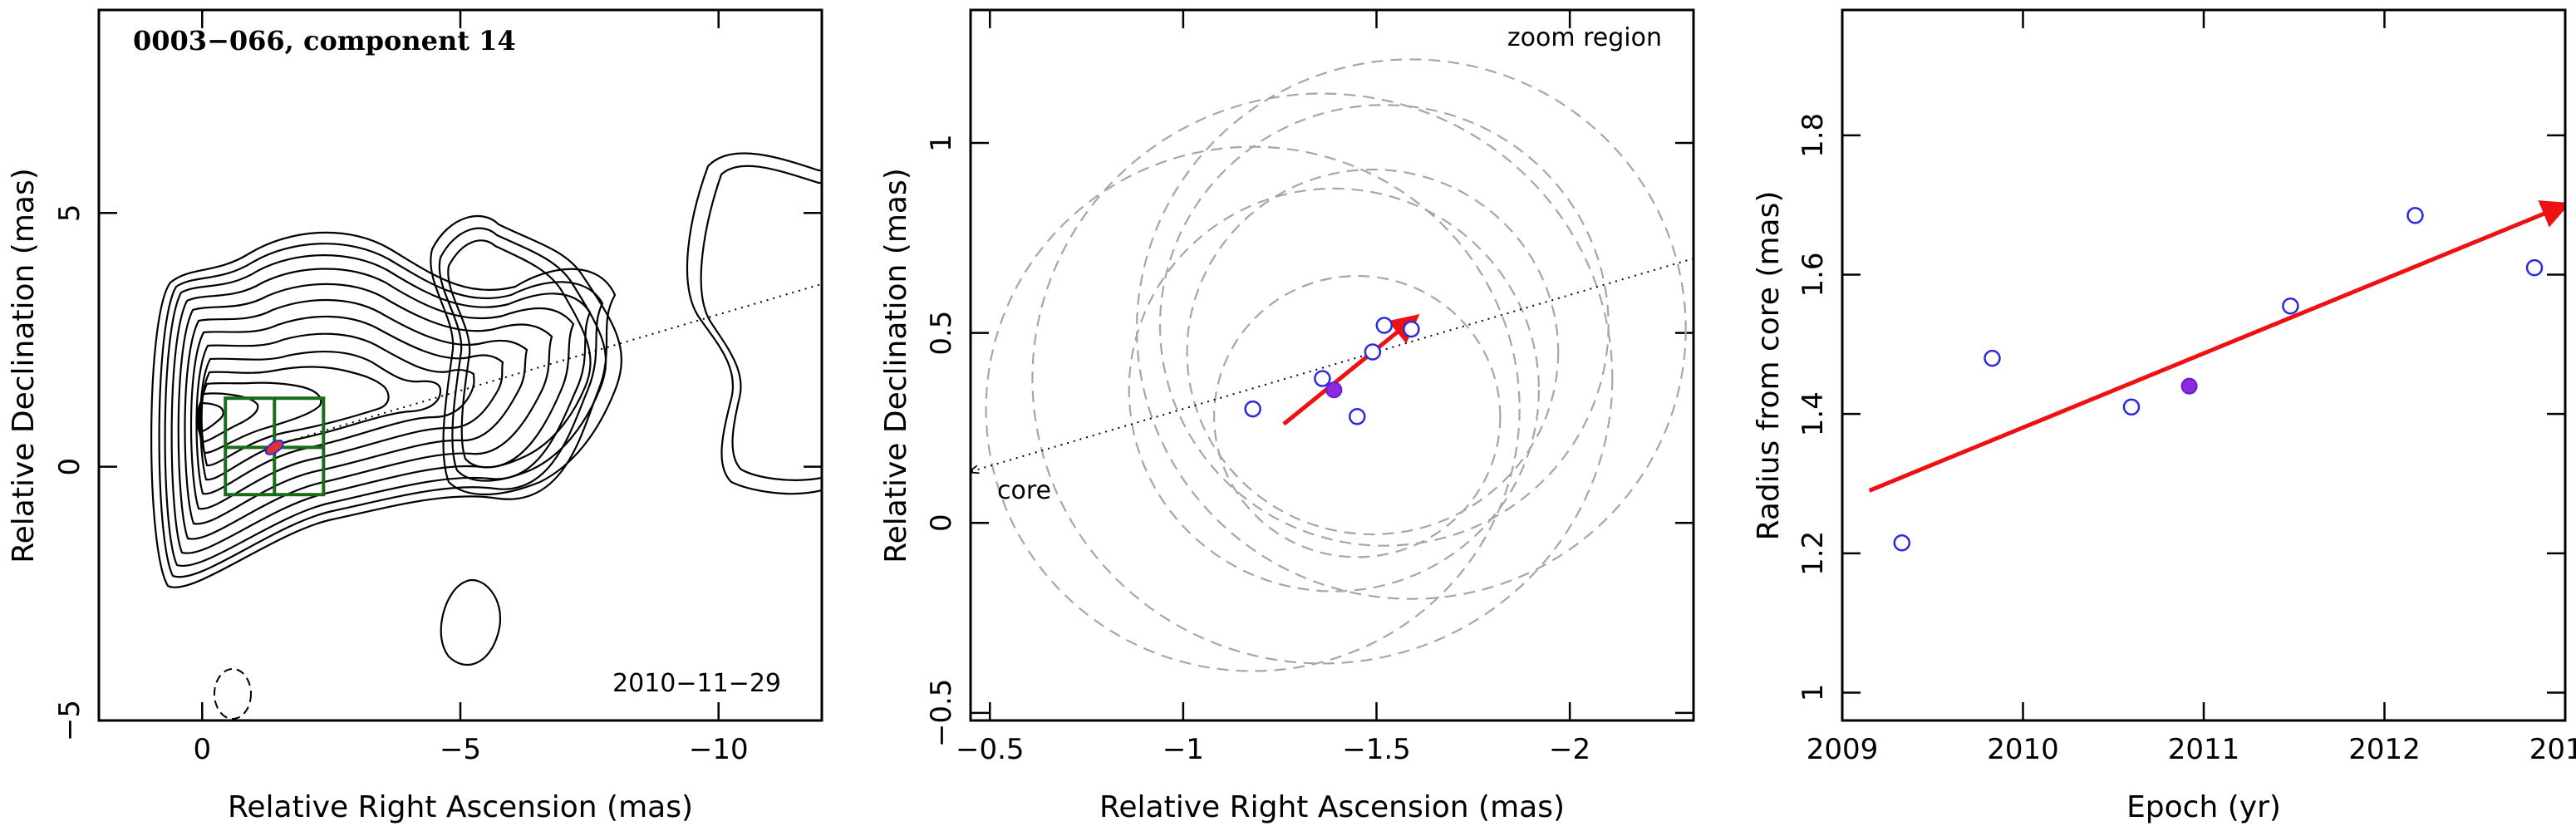 Image resolution: width=2576 pixels, height=831 pixels. Describe the element at coordinates (2023, 749) in the screenshot. I see `x-tick-label: 2010` at that location.